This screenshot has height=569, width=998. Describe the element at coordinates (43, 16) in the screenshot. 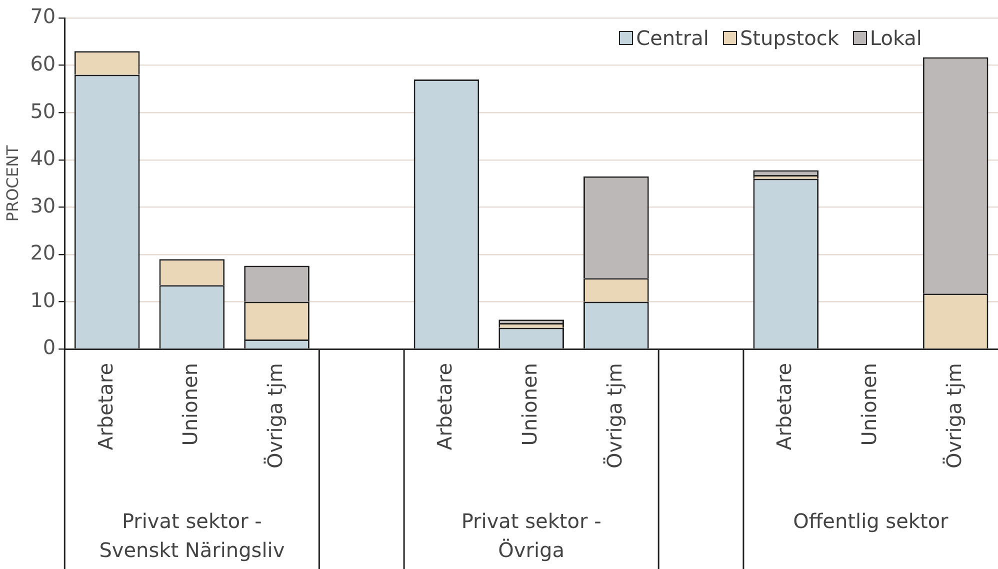

I see `y-tick-label: 70` at that location.